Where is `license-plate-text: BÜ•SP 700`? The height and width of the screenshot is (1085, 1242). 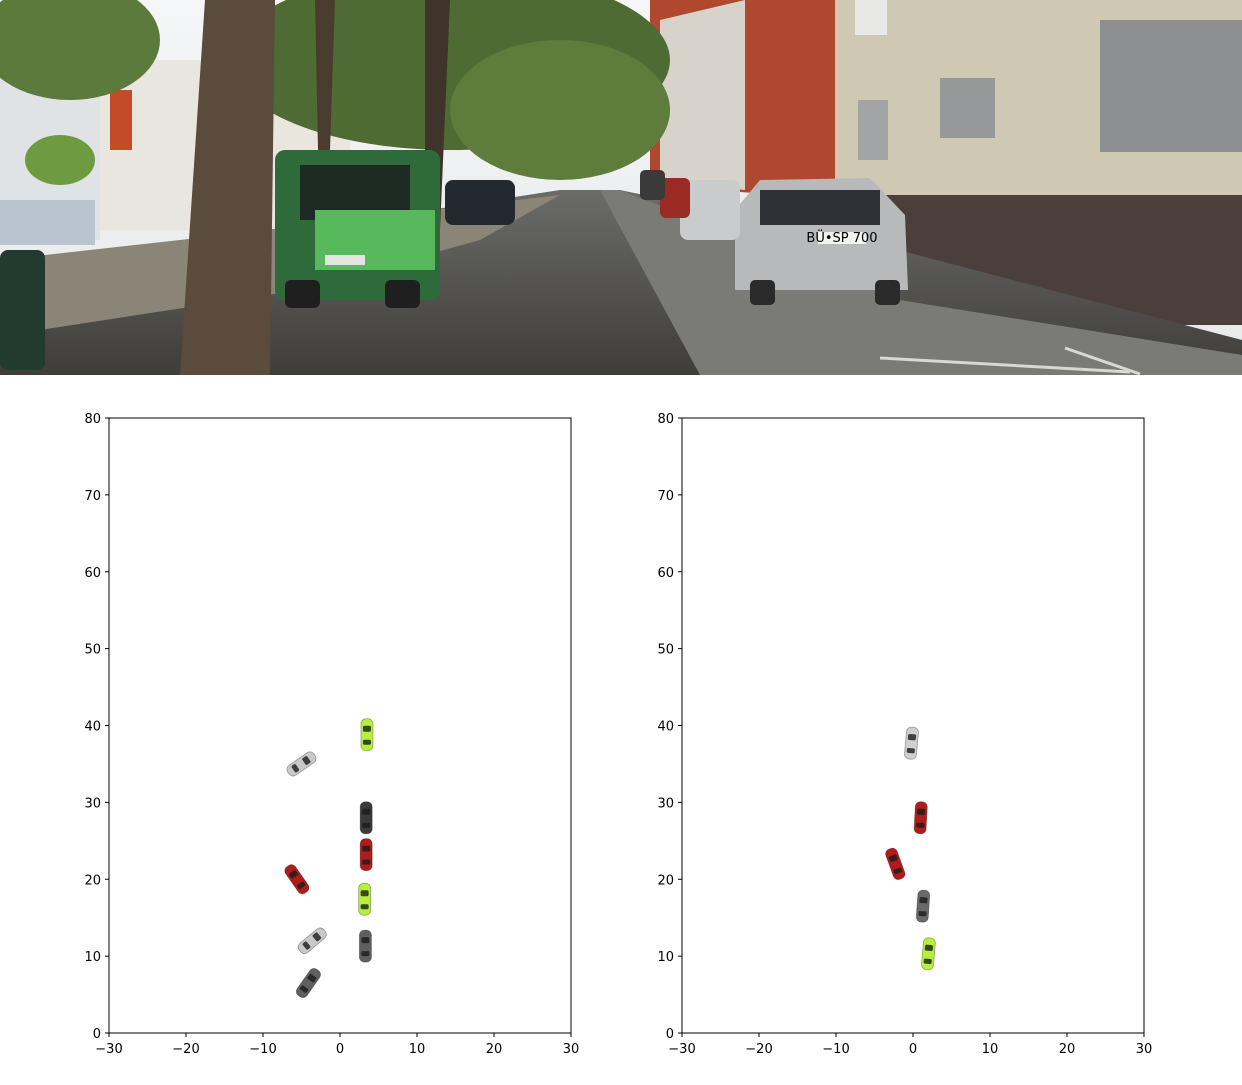
license-plate-text: BÜ•SP 700 is located at coordinates (841, 237).